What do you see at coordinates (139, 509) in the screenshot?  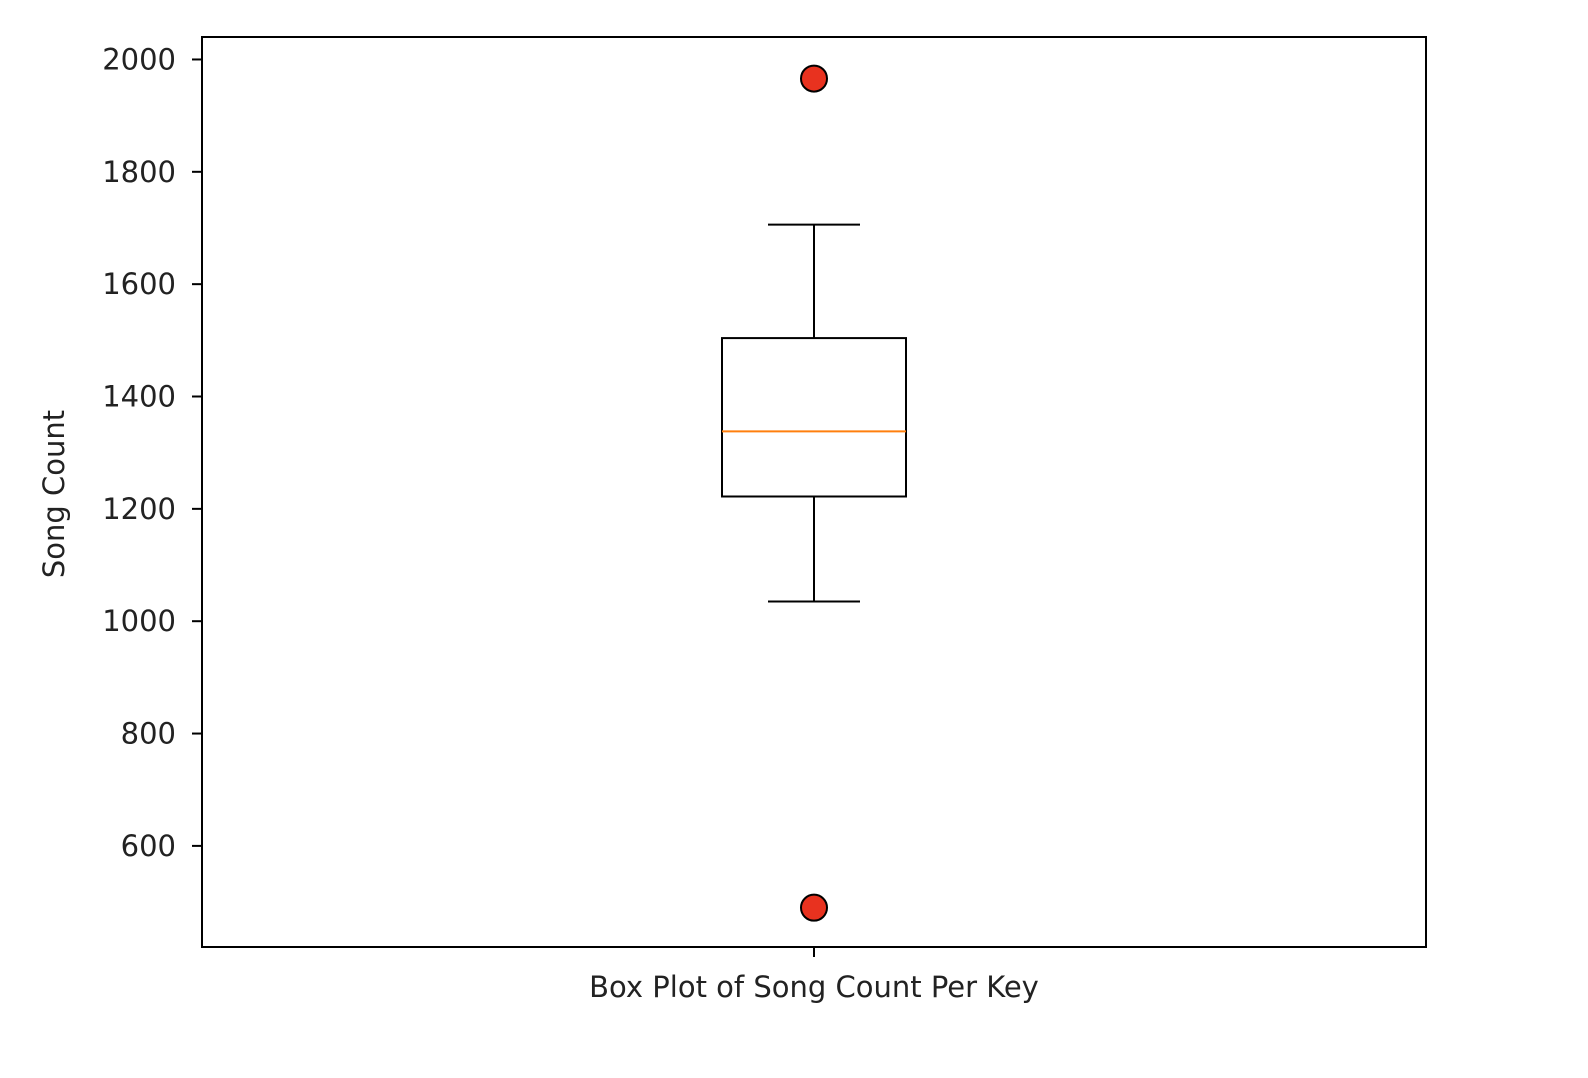 I see `y-tick-label: 1200` at bounding box center [139, 509].